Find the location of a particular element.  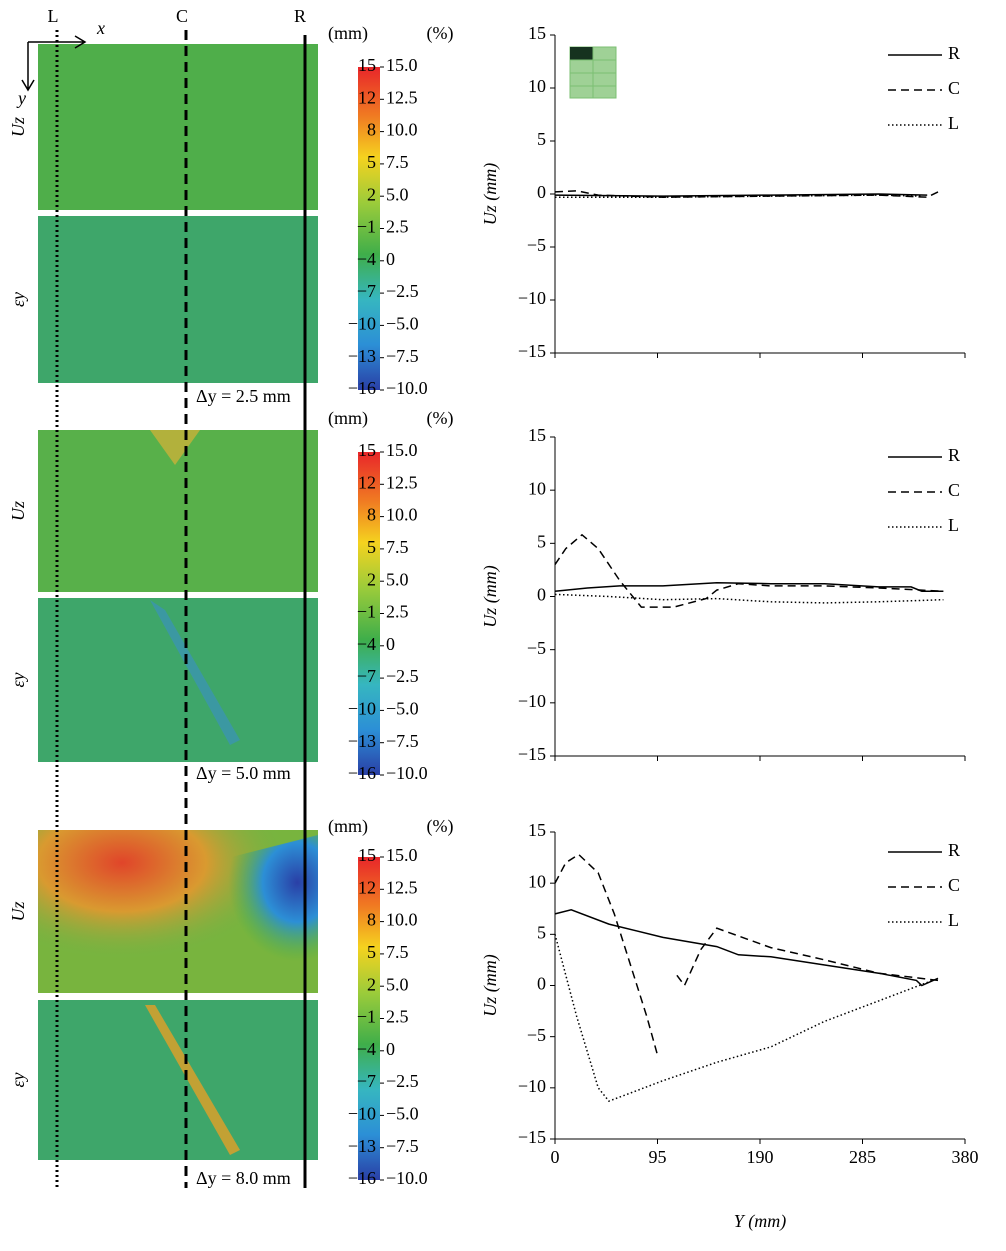

inset-icon is located at coordinates (593, 72).